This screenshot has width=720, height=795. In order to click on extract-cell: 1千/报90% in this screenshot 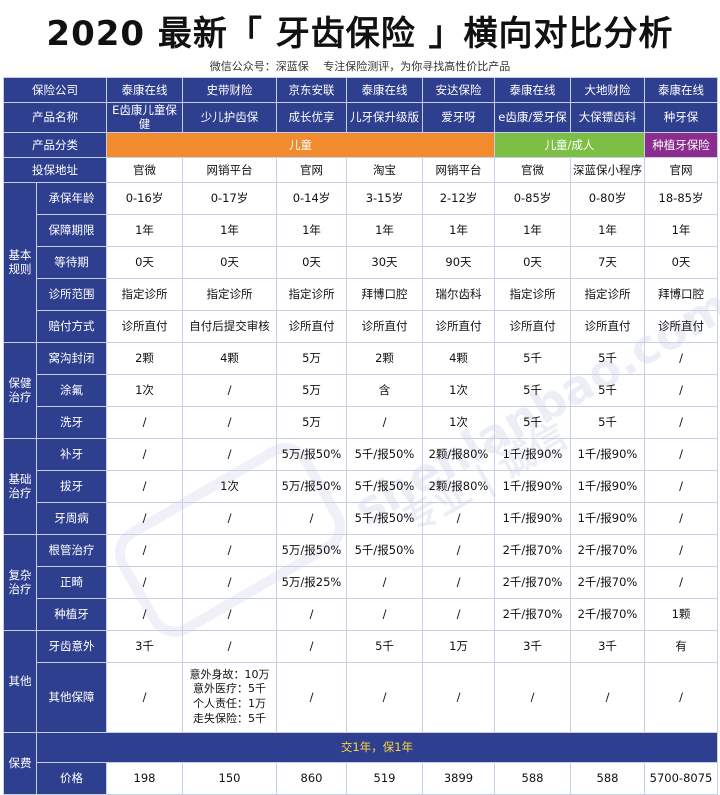, I will do `click(532, 486)`.